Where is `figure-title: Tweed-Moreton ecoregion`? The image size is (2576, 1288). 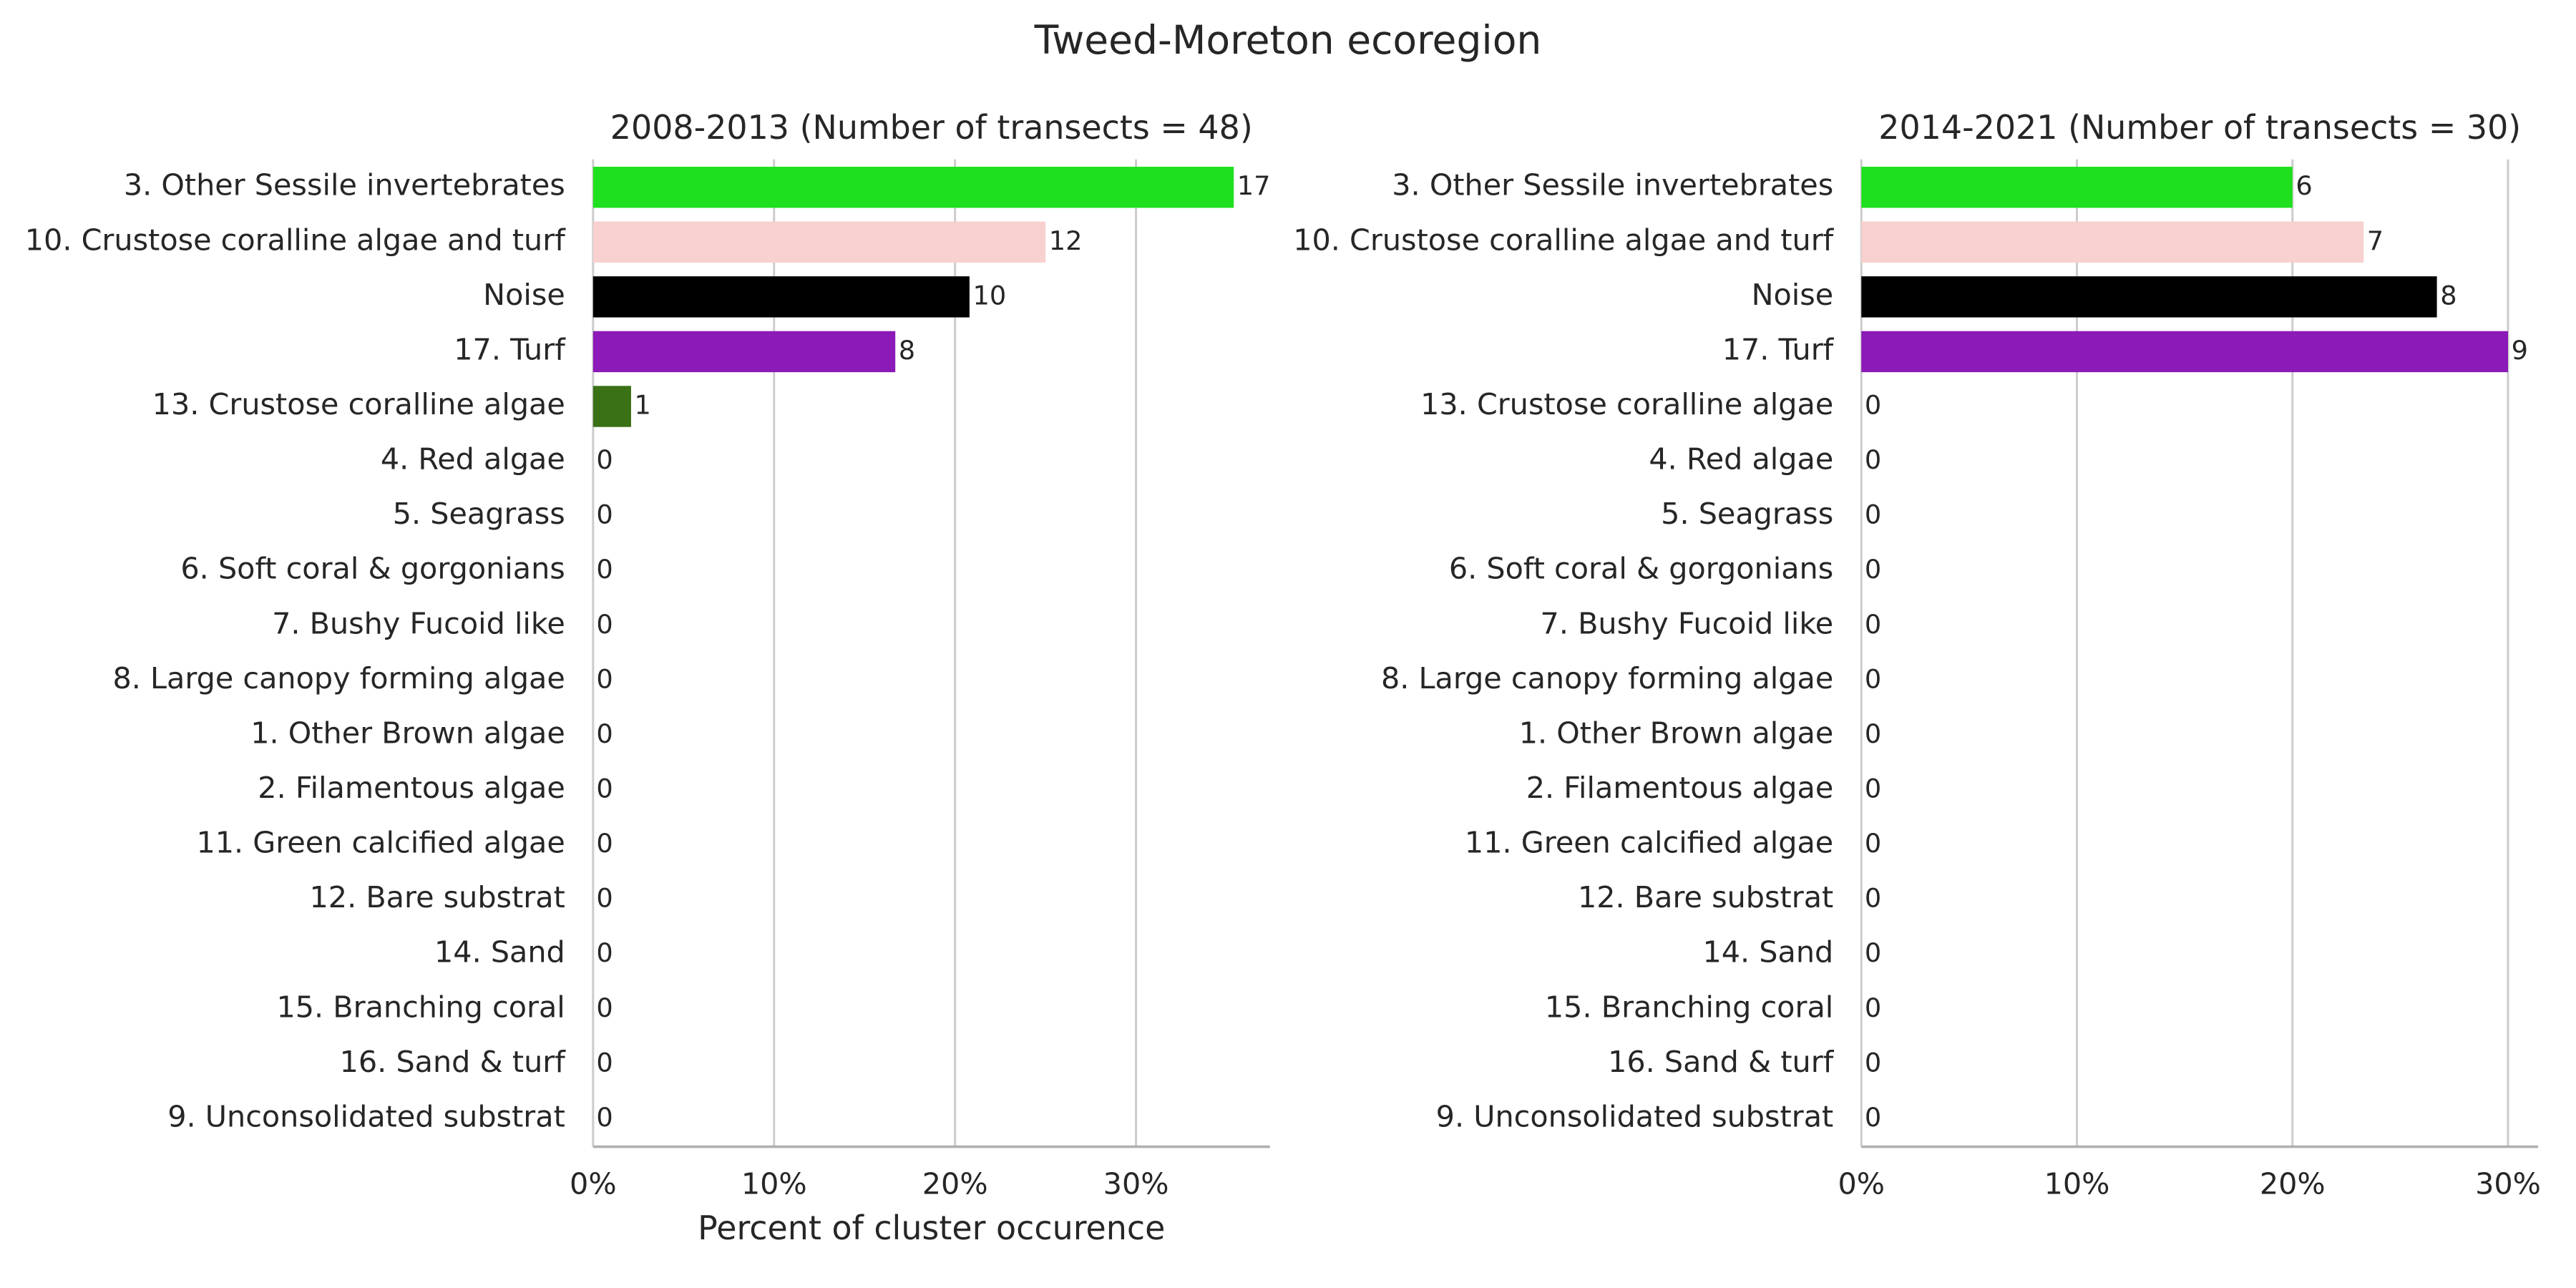 figure-title: Tweed-Moreton ecoregion is located at coordinates (1288, 40).